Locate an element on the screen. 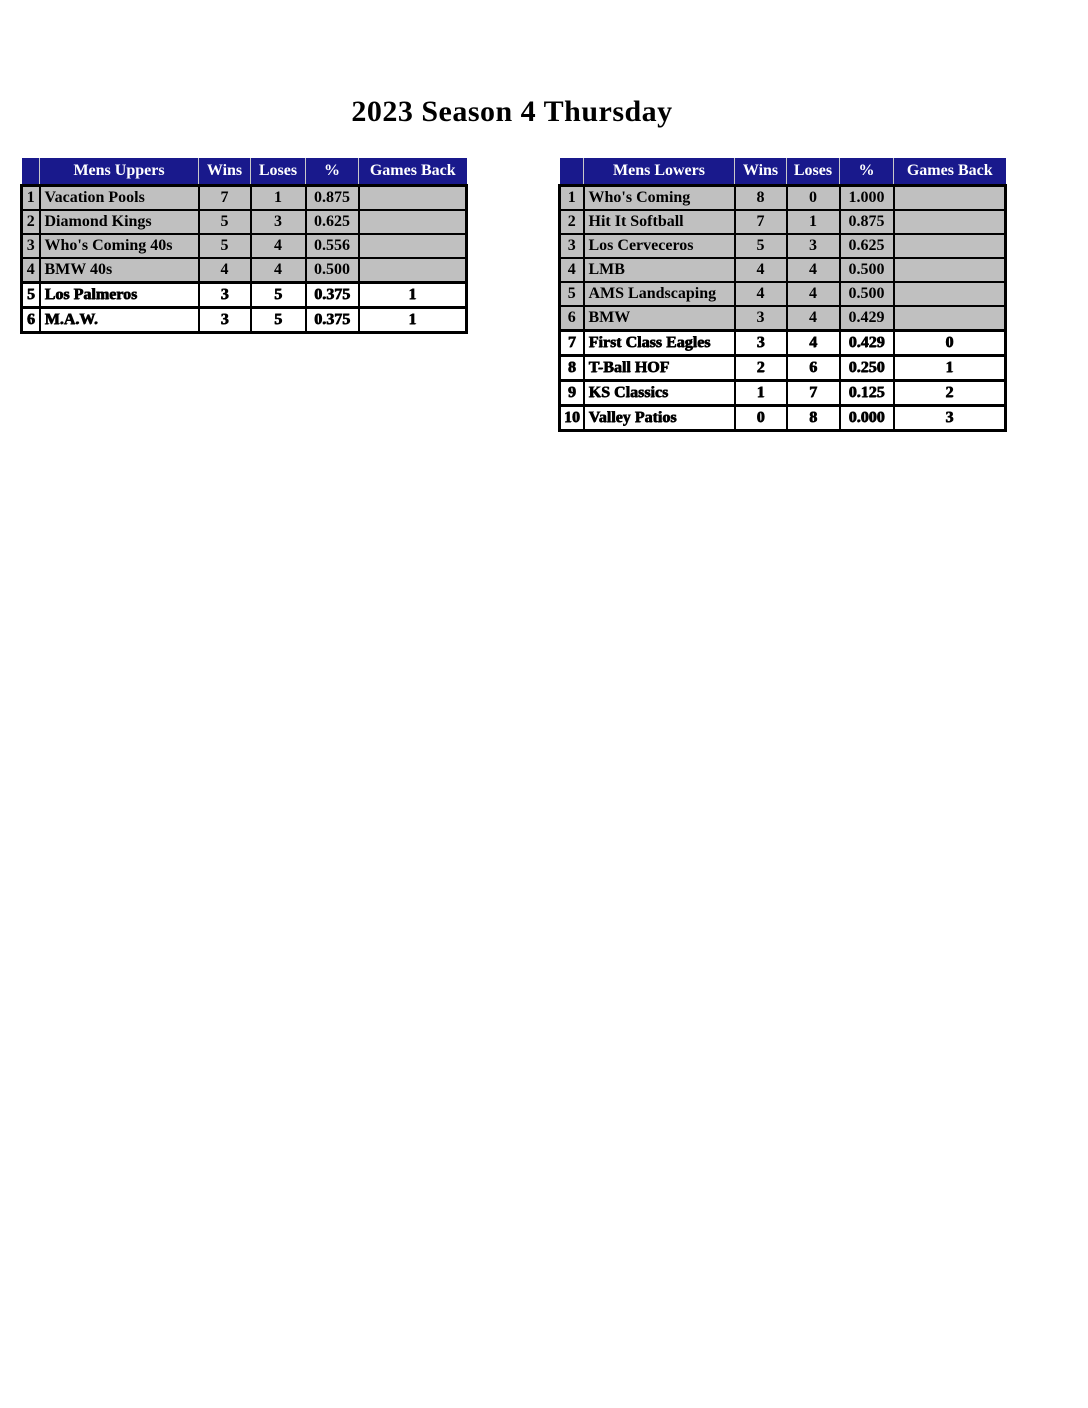  team-name-cell: KS Classics is located at coordinates (659, 393).